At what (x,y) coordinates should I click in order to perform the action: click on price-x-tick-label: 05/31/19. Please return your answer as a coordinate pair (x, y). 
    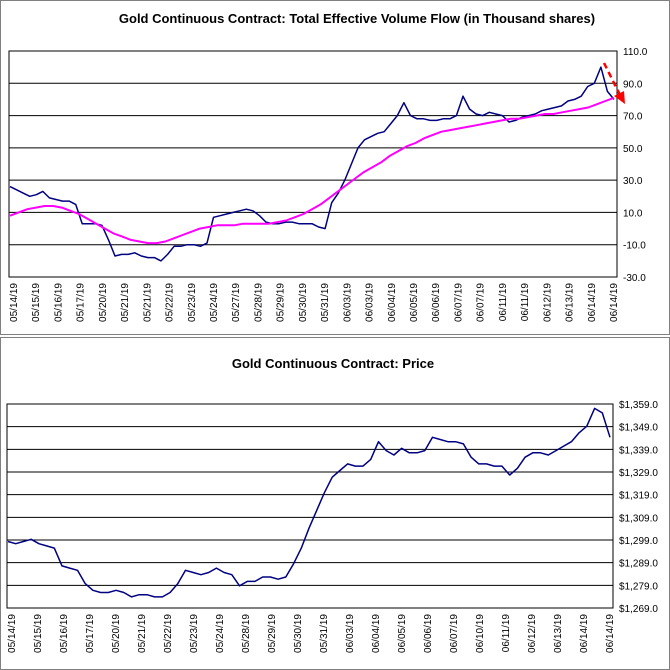
    Looking at the image, I should click on (324, 633).